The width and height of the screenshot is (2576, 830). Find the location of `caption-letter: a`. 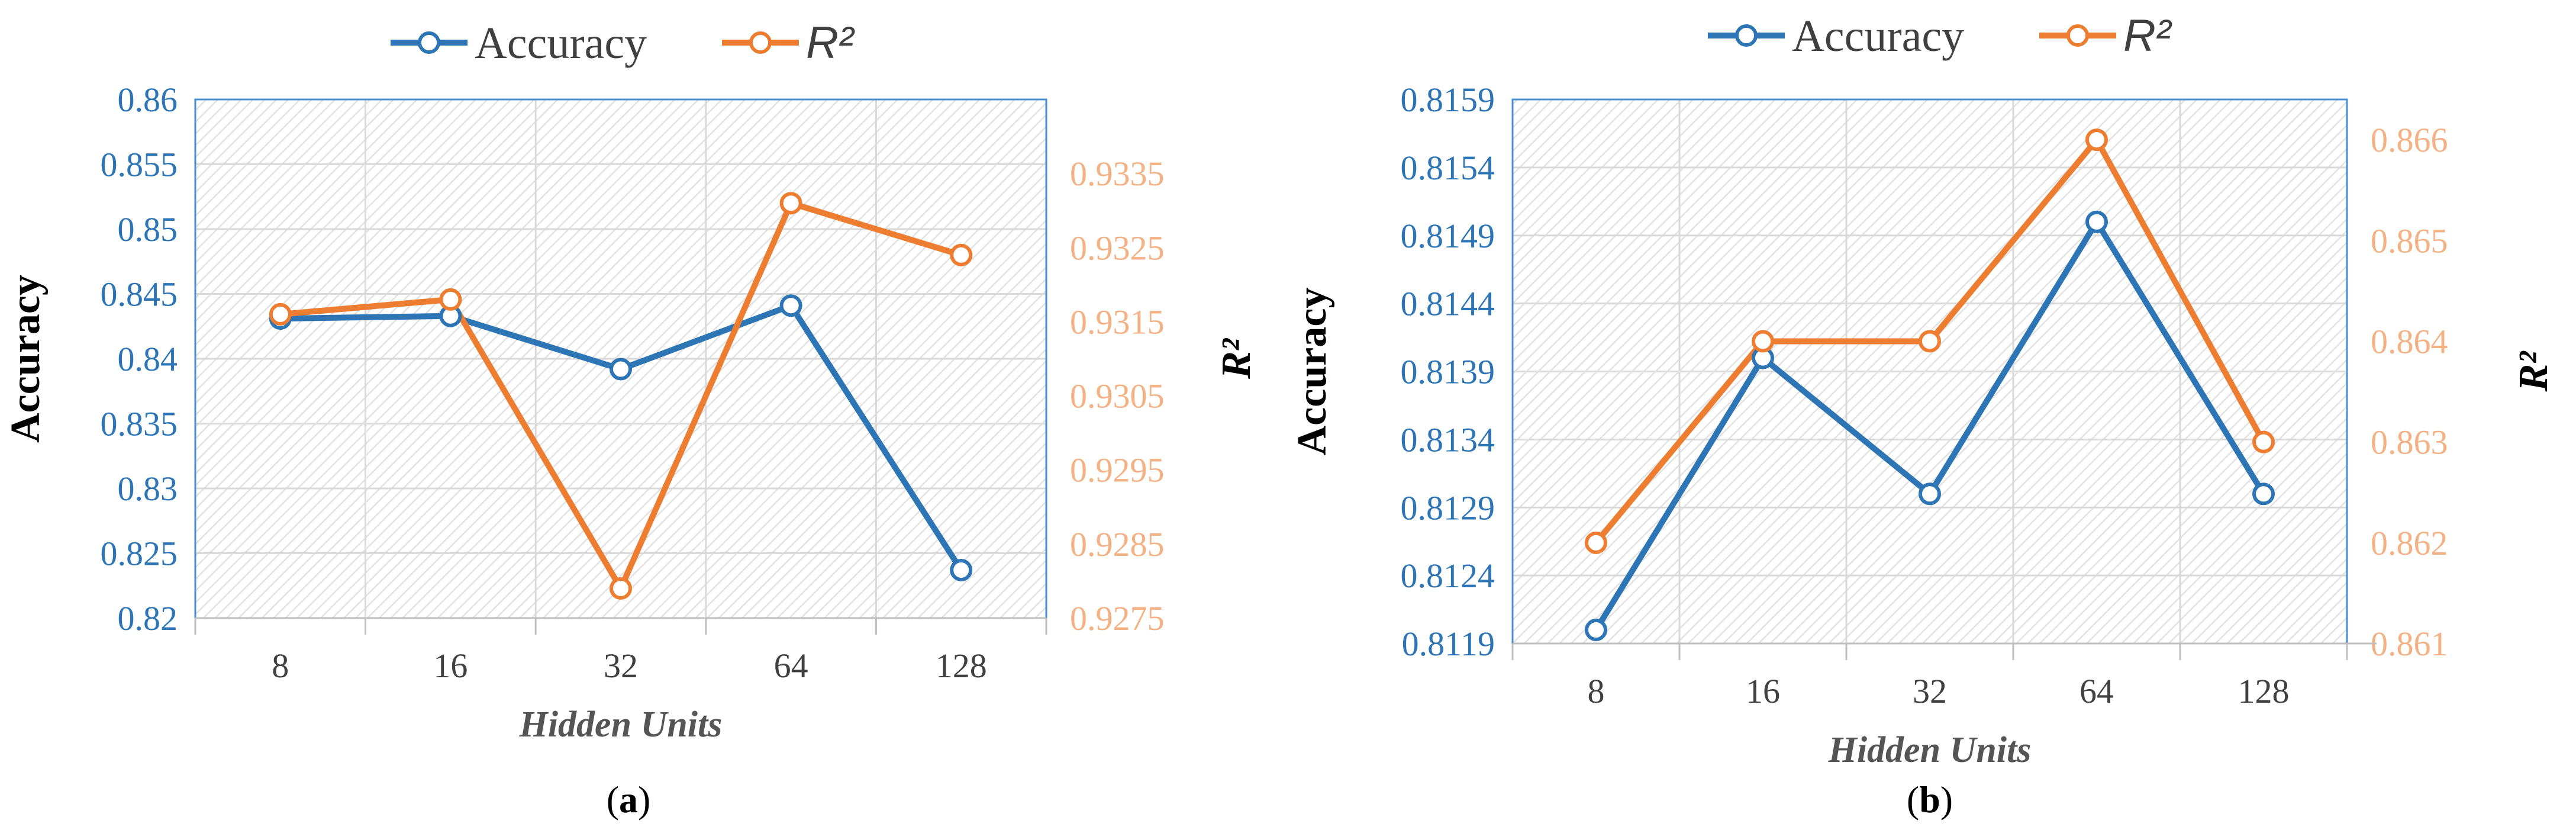

caption-letter: a is located at coordinates (628, 799).